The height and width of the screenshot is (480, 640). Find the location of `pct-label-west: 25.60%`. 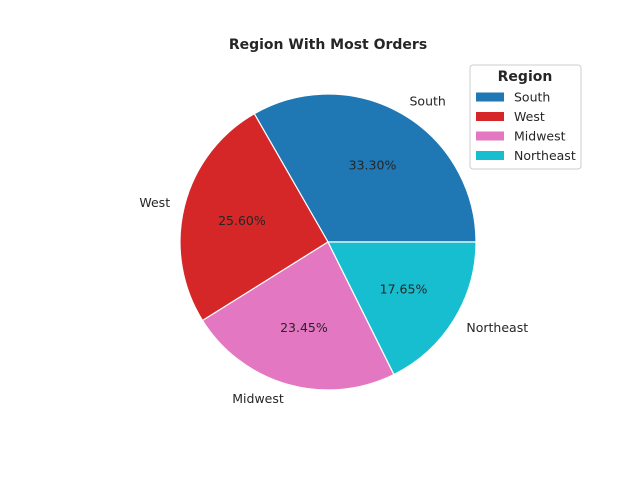

pct-label-west: 25.60% is located at coordinates (242, 220).